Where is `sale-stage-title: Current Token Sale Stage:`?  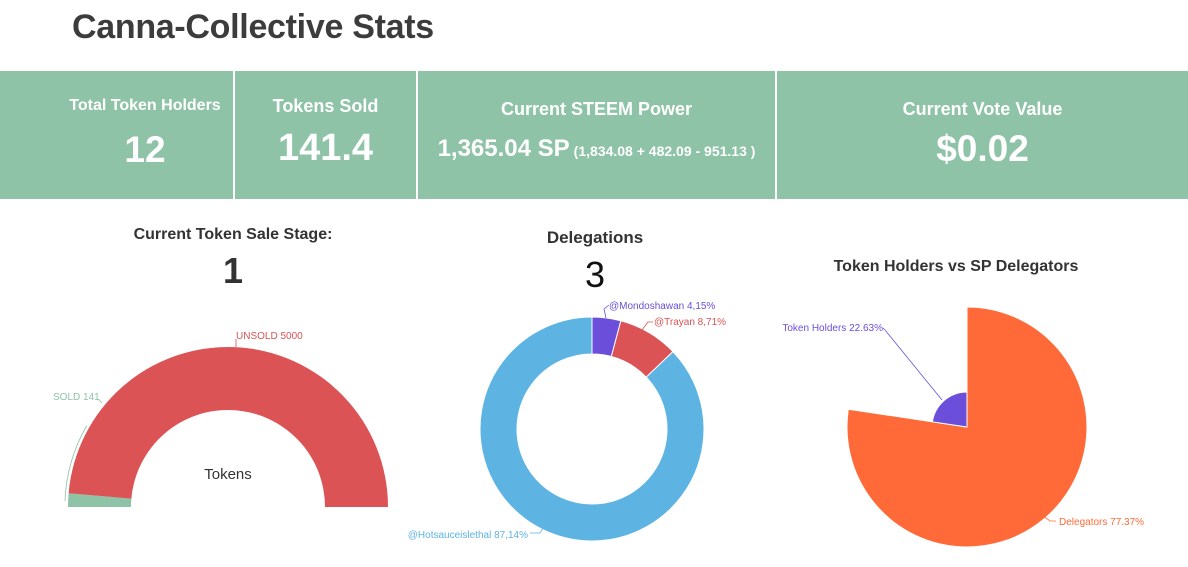
sale-stage-title: Current Token Sale Stage: is located at coordinates (233, 234).